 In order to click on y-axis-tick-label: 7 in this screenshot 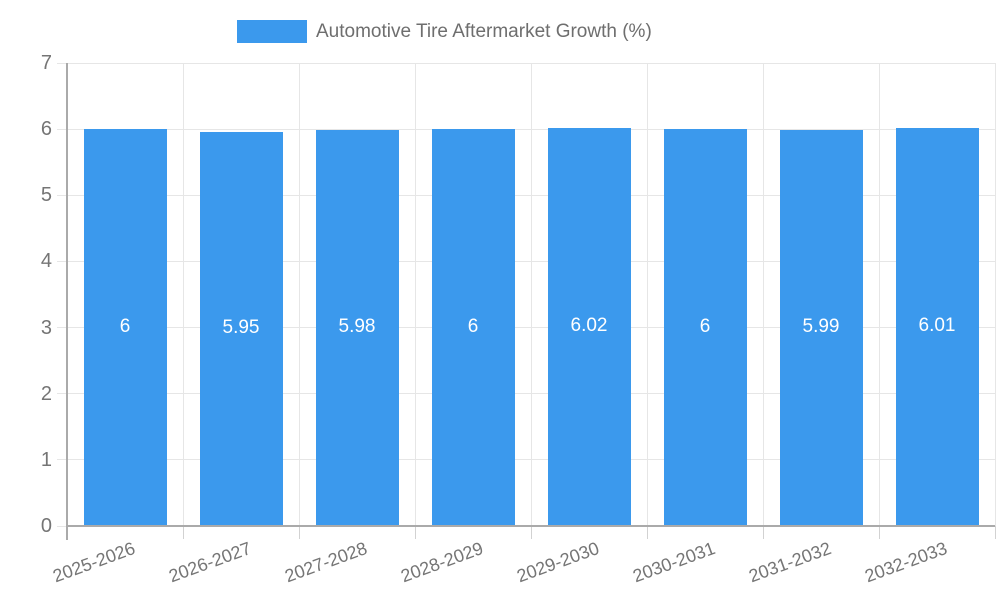, I will do `click(46, 63)`.